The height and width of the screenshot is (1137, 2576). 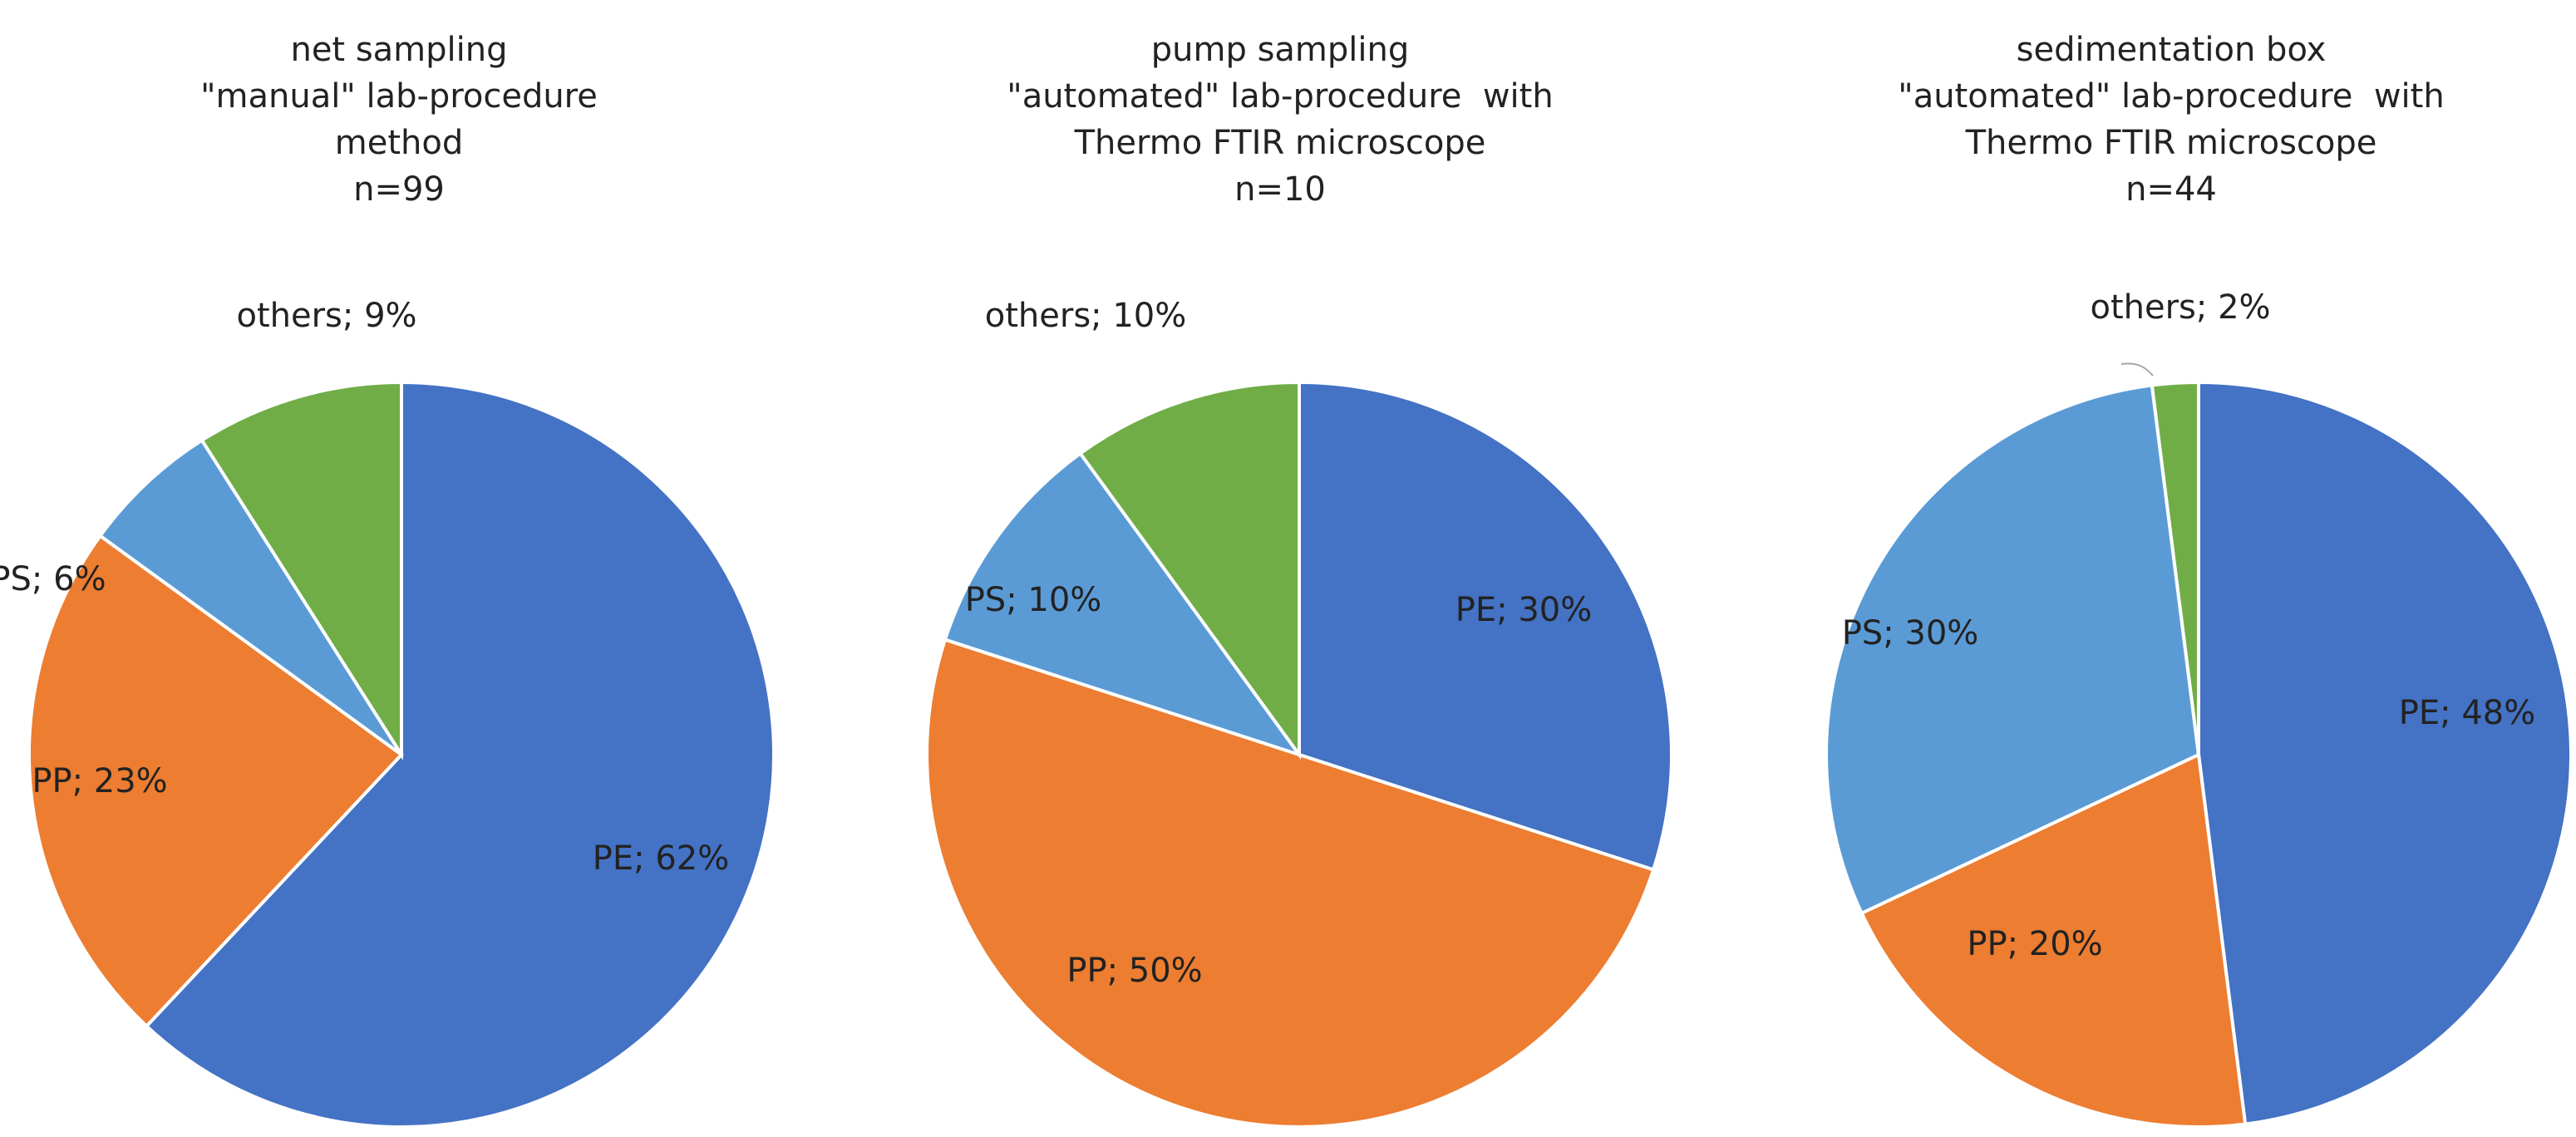 What do you see at coordinates (2467, 713) in the screenshot?
I see `slice-label-pe: PE; 48%` at bounding box center [2467, 713].